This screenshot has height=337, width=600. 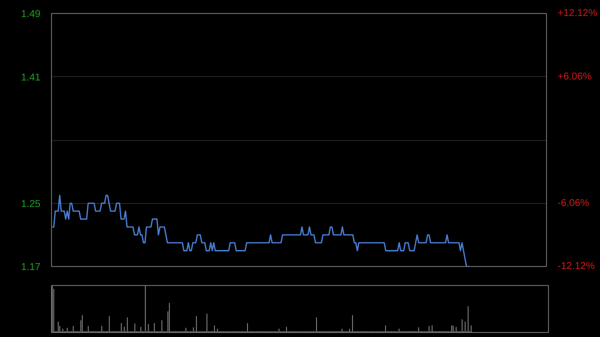 What do you see at coordinates (31, 267) in the screenshot?
I see `y-tick-label: 1.17` at bounding box center [31, 267].